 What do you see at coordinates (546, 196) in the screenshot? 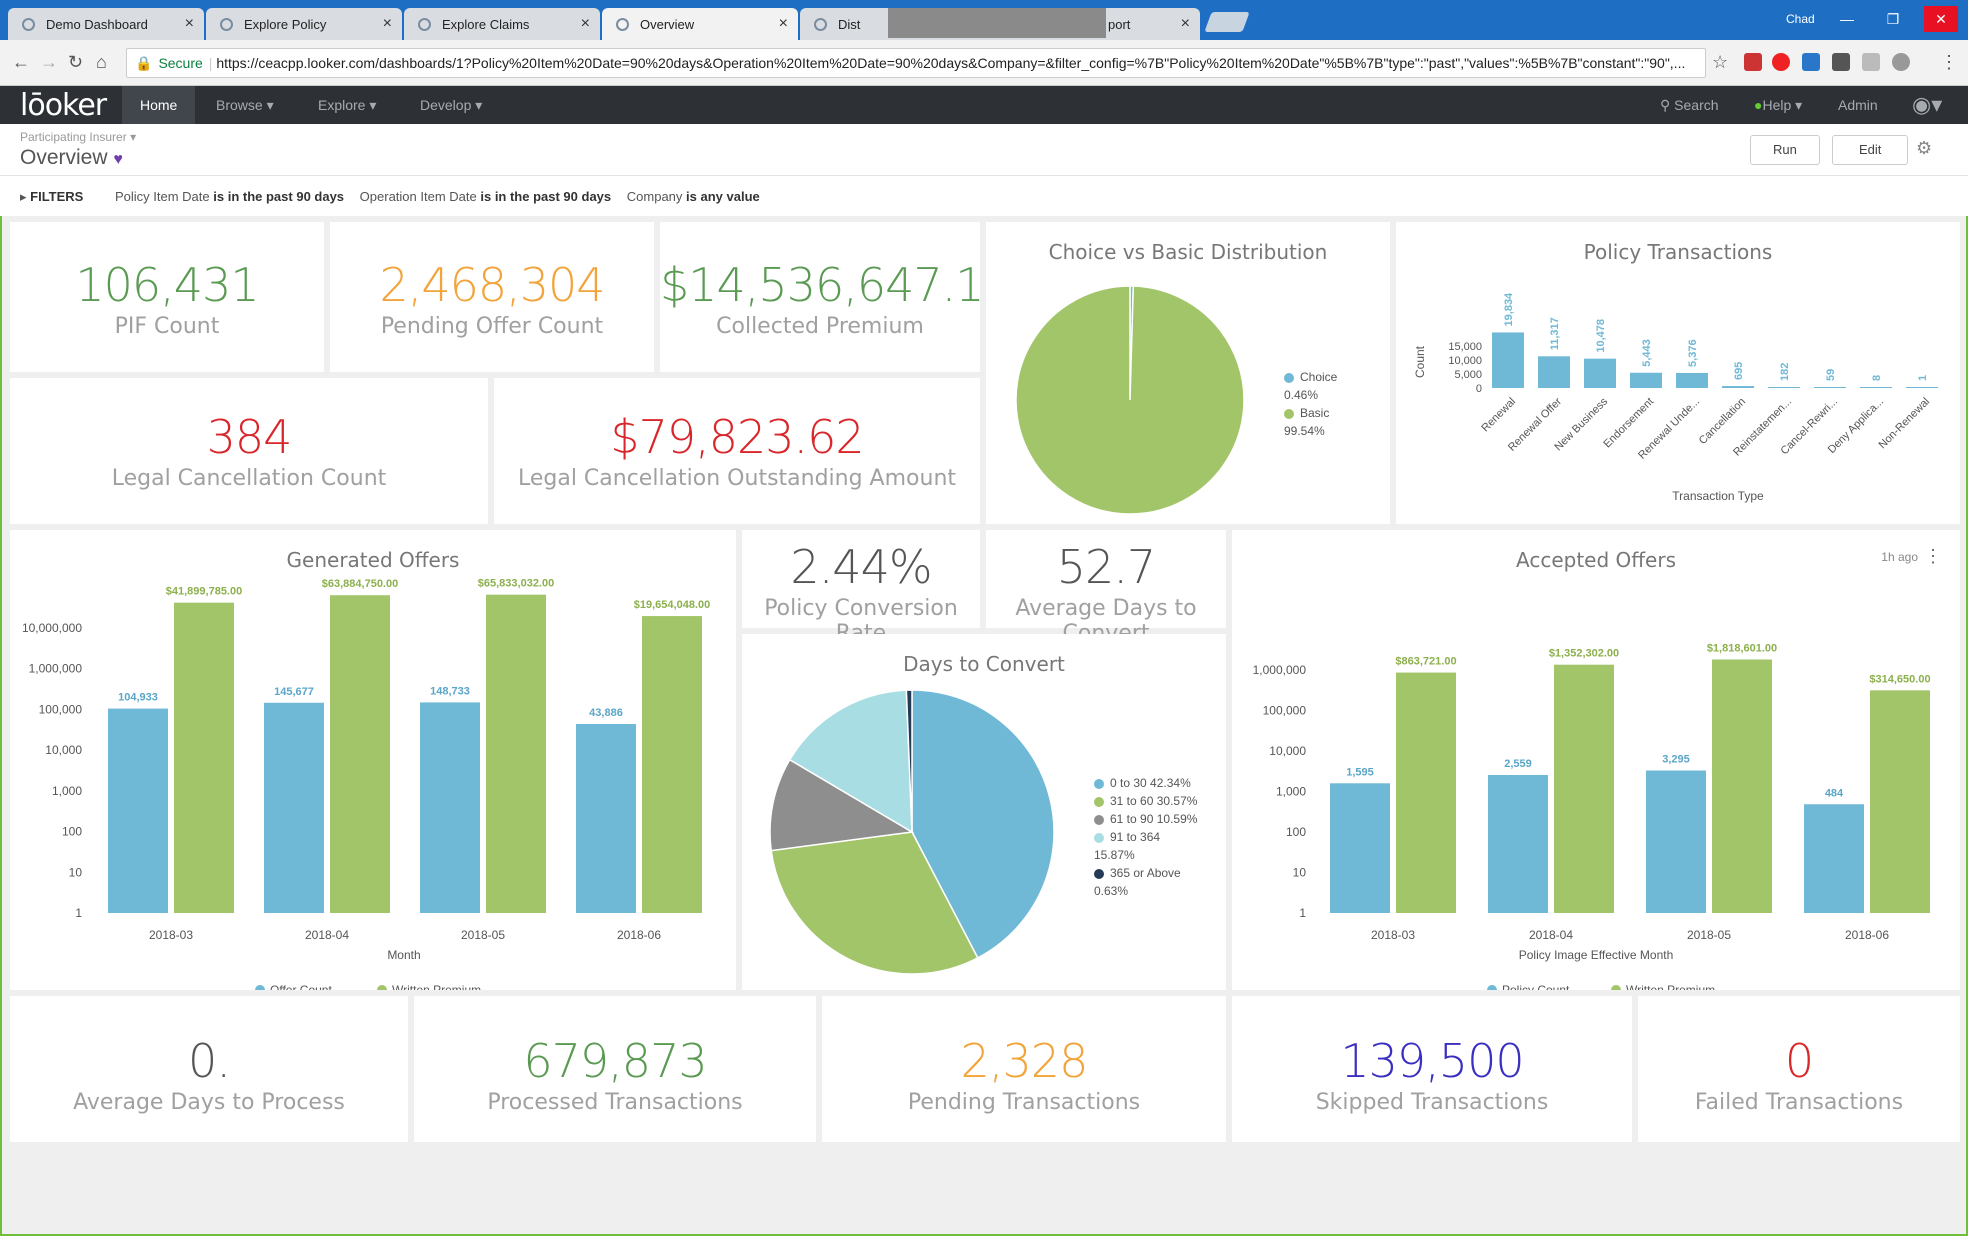
I see `filter-op: is in the past 90 days` at bounding box center [546, 196].